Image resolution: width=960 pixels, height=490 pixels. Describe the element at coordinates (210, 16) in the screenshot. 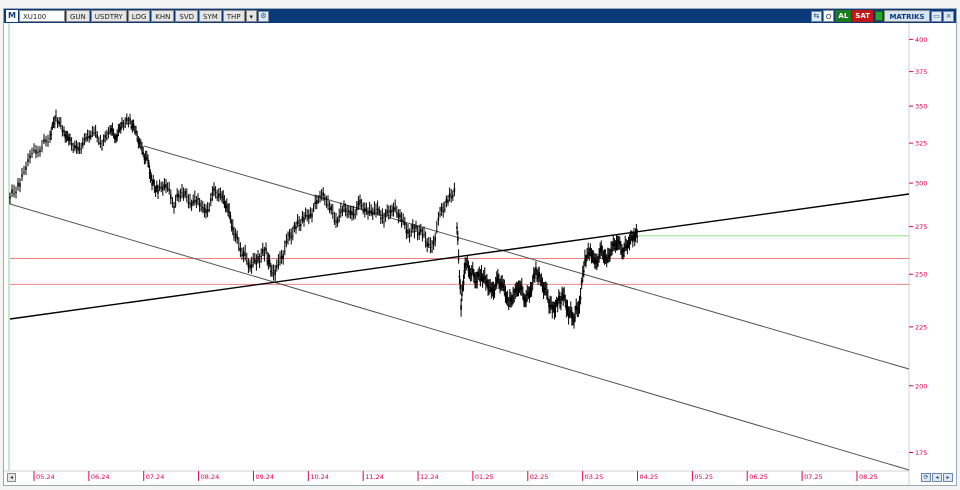

I see `sym-button: SYM` at that location.